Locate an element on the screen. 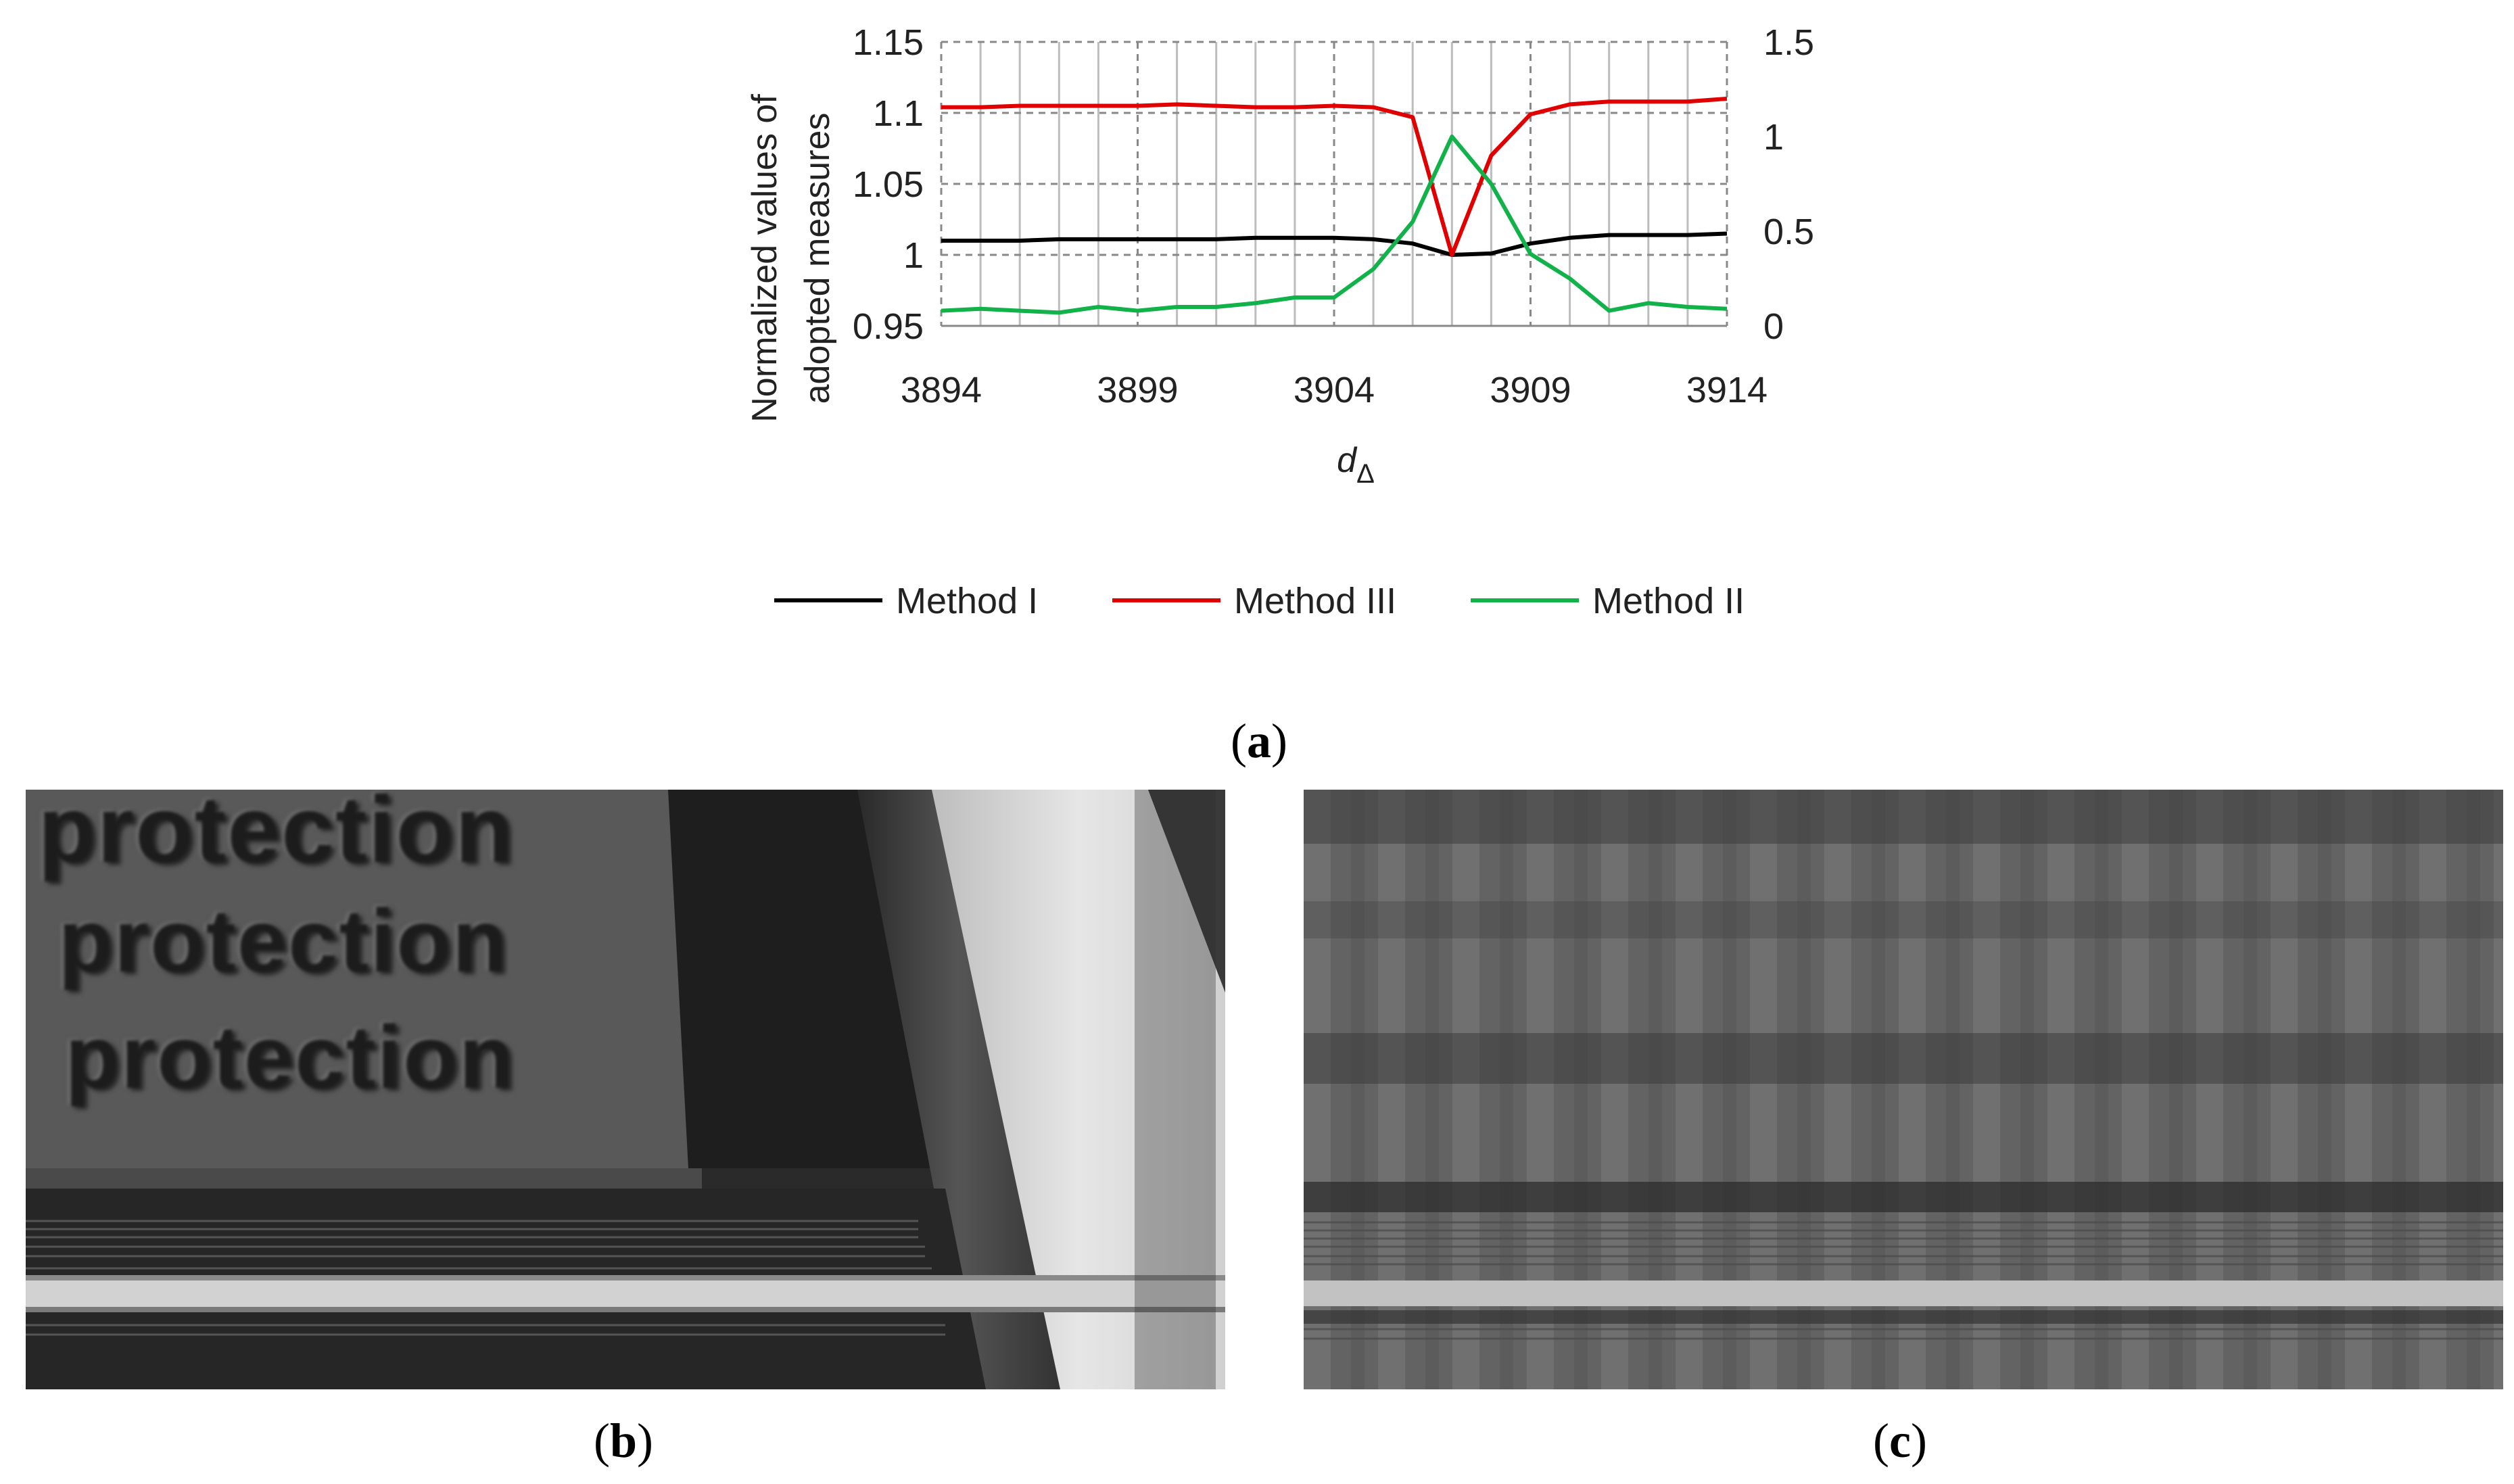 The height and width of the screenshot is (1484, 2514). y-right-tick-label: 0 is located at coordinates (1773, 327).